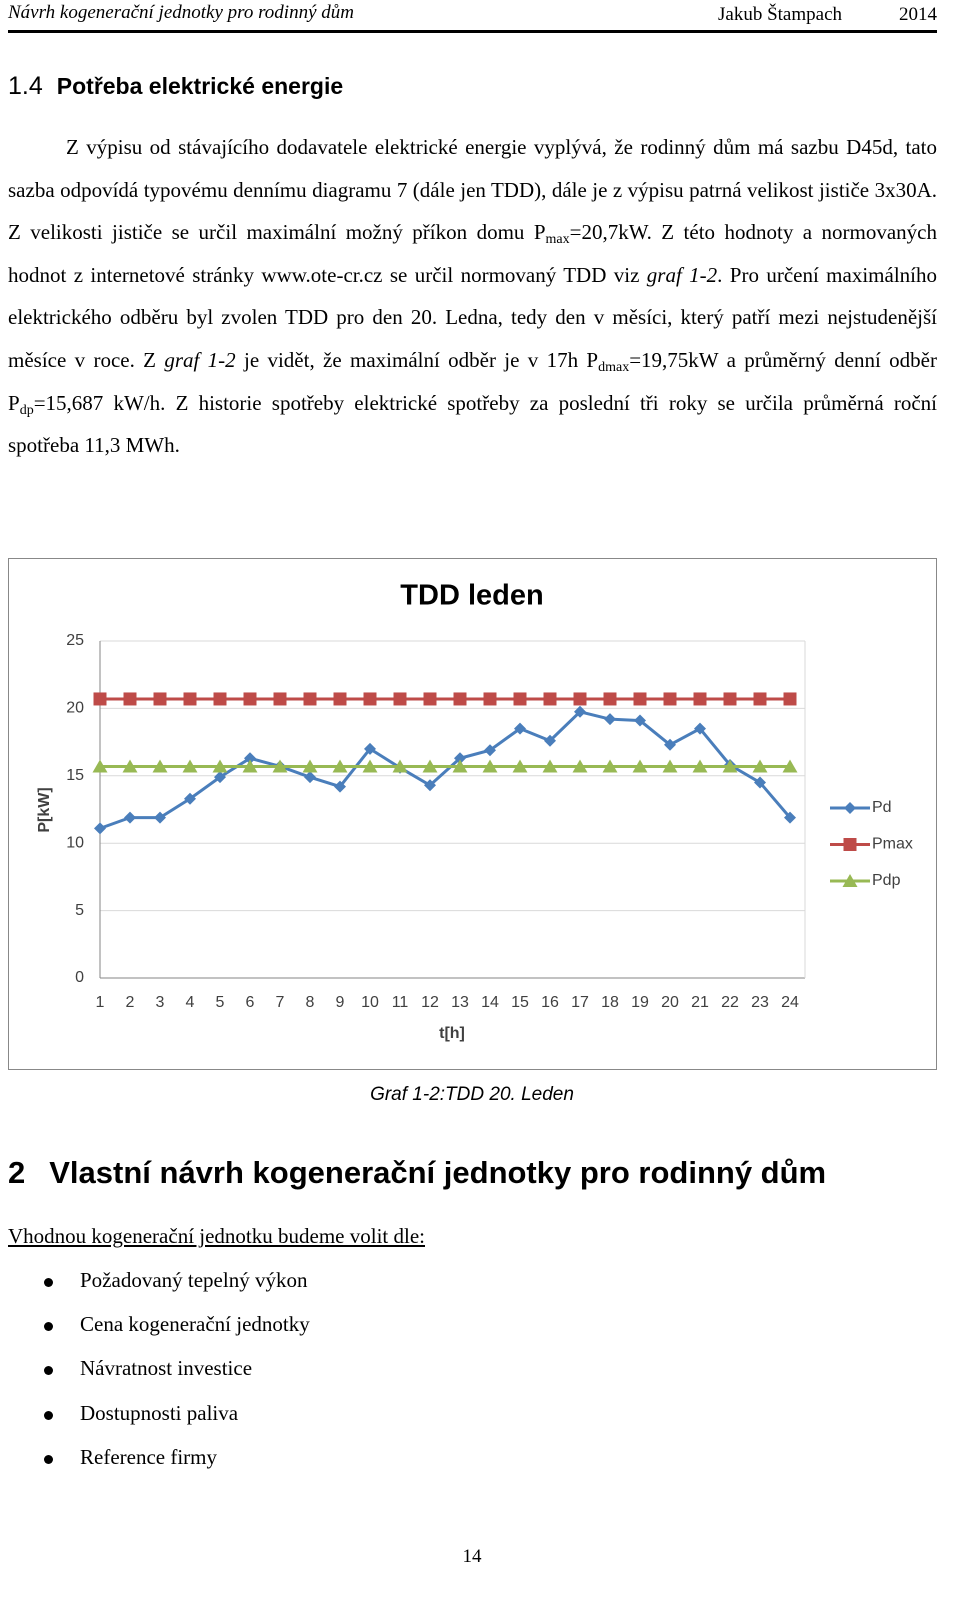  Describe the element at coordinates (445, 770) in the screenshot. I see `series-line` at that location.